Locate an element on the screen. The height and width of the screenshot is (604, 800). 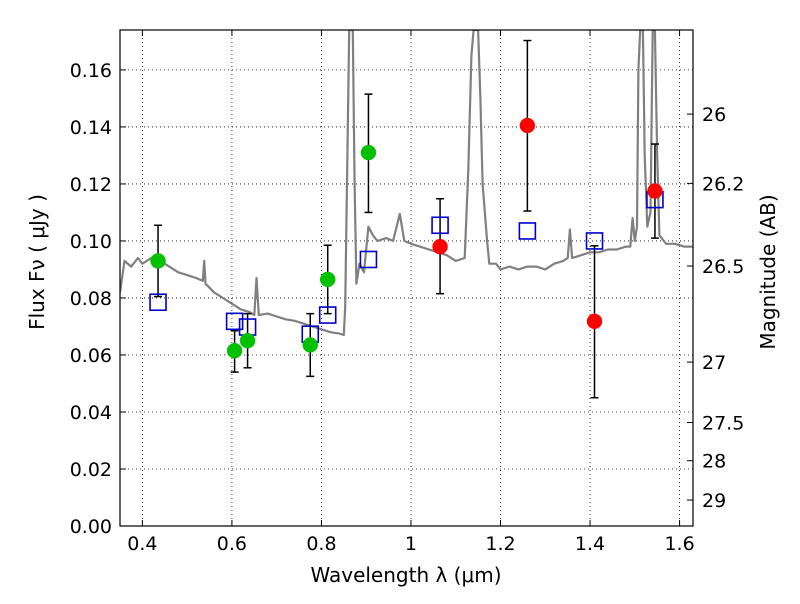
y-tick-label: 0.04 is located at coordinates (91, 413).